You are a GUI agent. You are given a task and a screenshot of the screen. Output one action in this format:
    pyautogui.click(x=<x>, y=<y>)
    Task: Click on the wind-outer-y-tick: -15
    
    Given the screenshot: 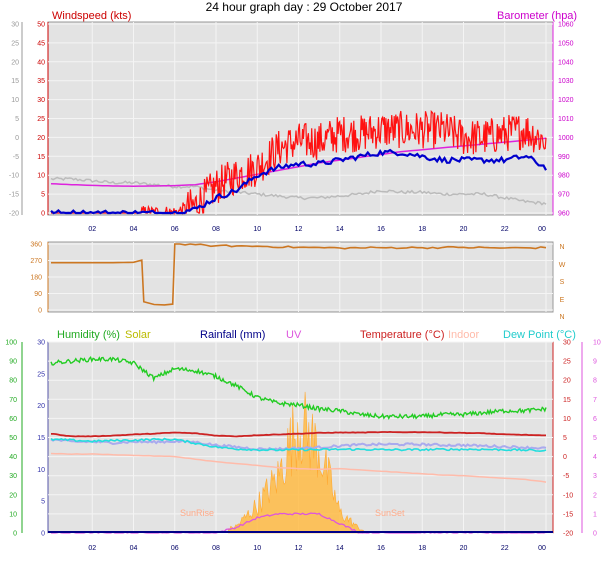 What is the action you would take?
    pyautogui.click(x=14, y=195)
    